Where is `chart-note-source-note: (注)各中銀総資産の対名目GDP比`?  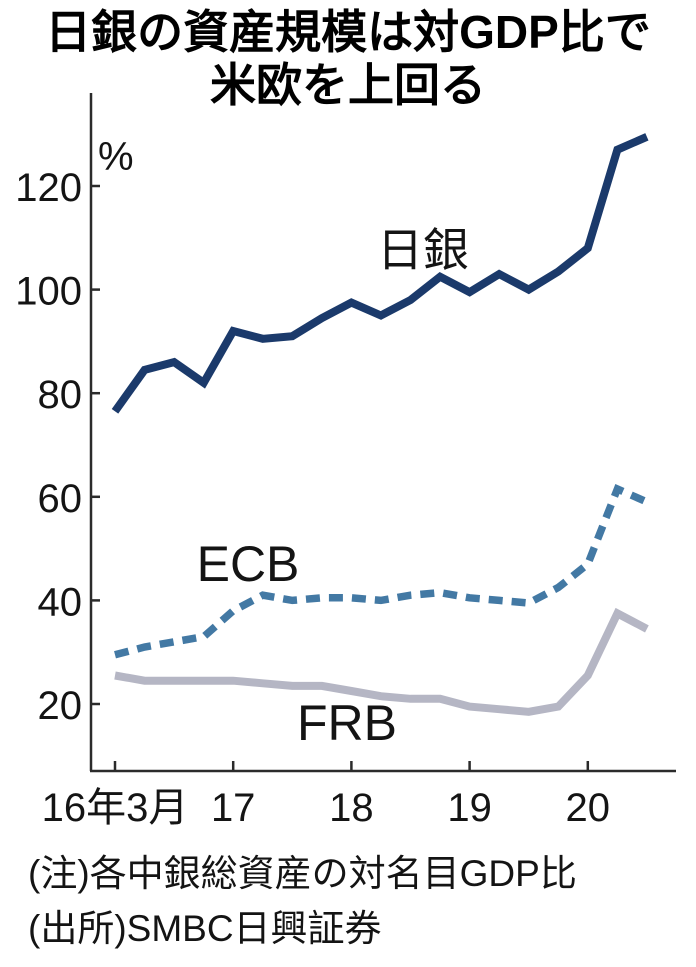
chart-note-source-note: (注)各中銀総資産の対名目GDP比 is located at coordinates (302, 873).